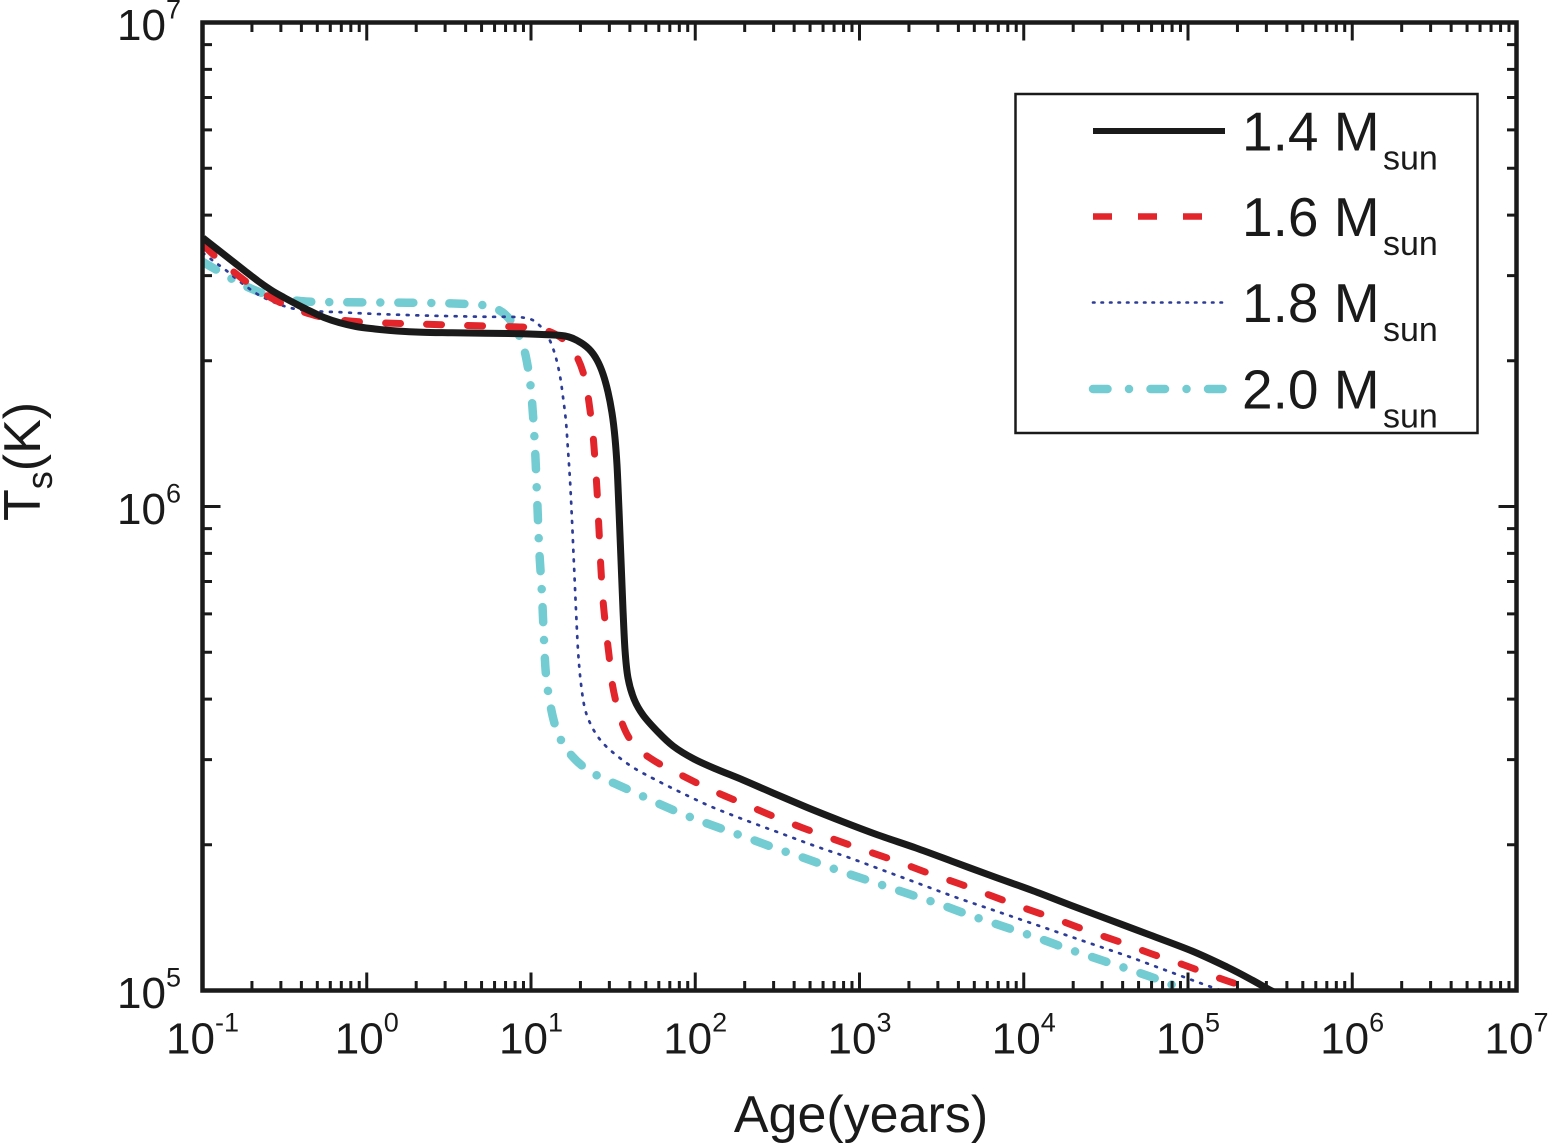 This screenshot has height=1144, width=1549. I want to click on svg-text: 1.8 M, so click(1311, 303).